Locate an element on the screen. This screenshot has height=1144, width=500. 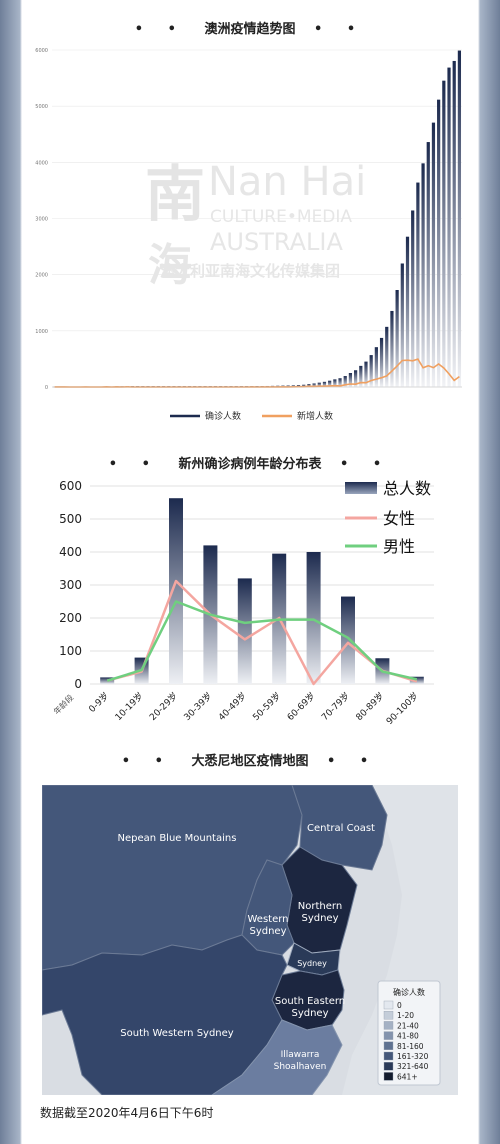
legend-label-new: 新增人数 is located at coordinates (315, 416).